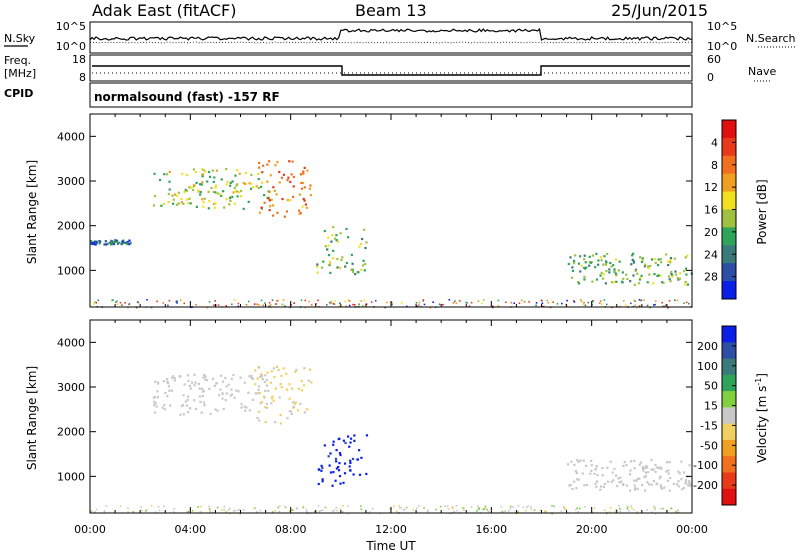  What do you see at coordinates (710, 77) in the screenshot?
I see `nave-tick-bottom: 0` at bounding box center [710, 77].